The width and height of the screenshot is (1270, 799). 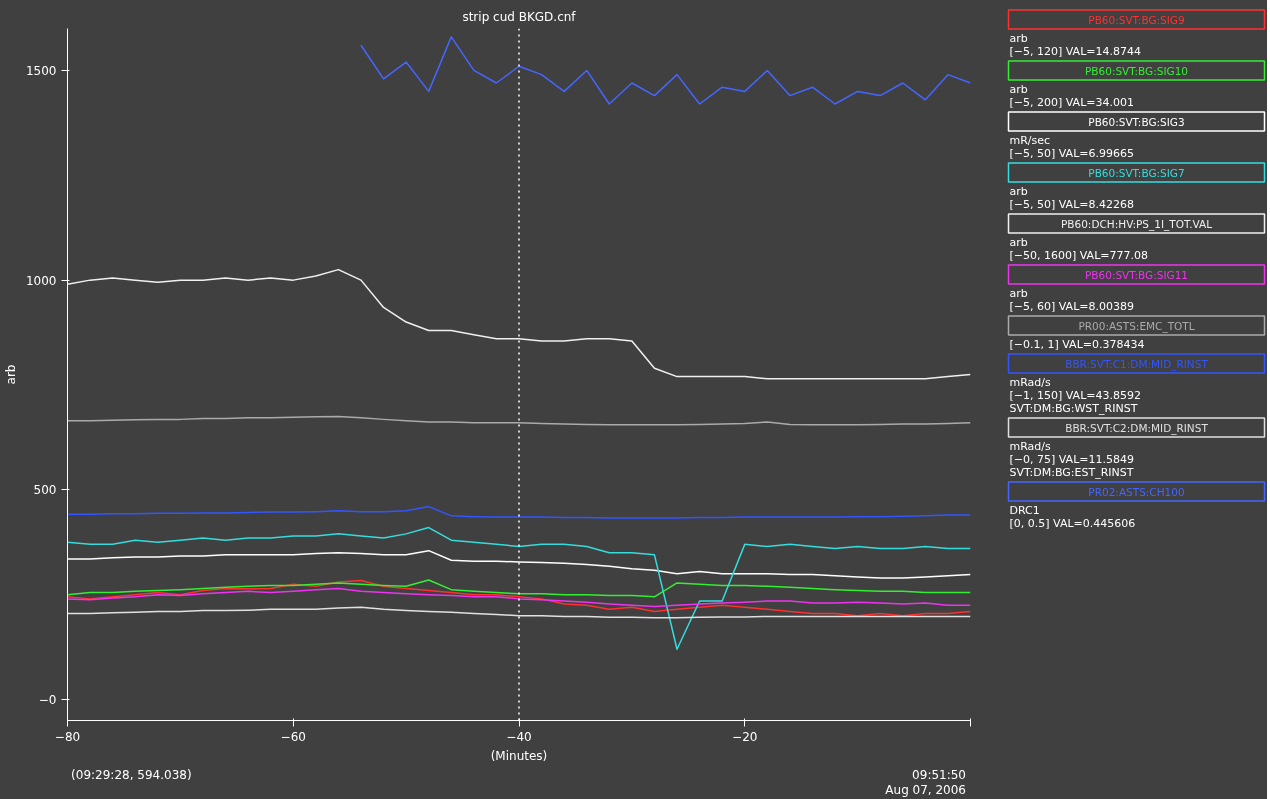 What do you see at coordinates (519, 755) in the screenshot?
I see `x-axis-title: (Minutes)` at bounding box center [519, 755].